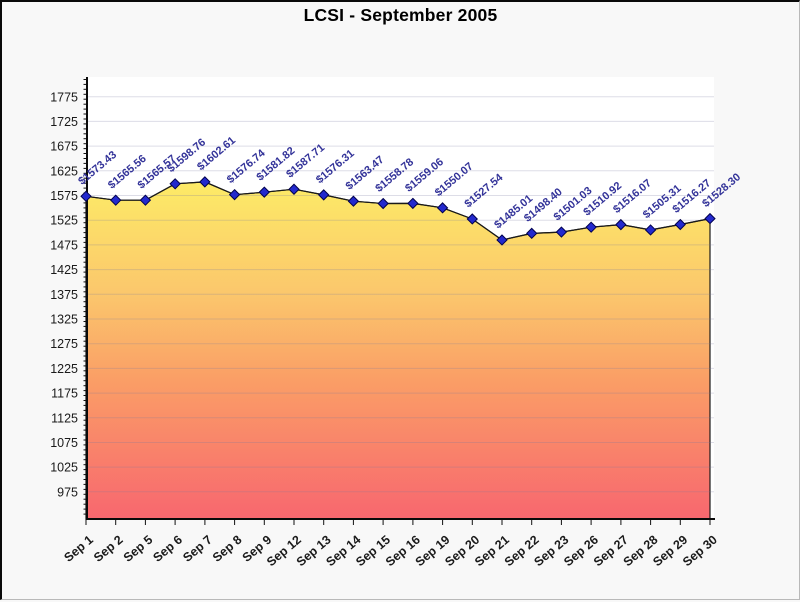 The height and width of the screenshot is (602, 800). Describe the element at coordinates (64, 418) in the screenshot. I see `y-tick-label: 1125` at that location.